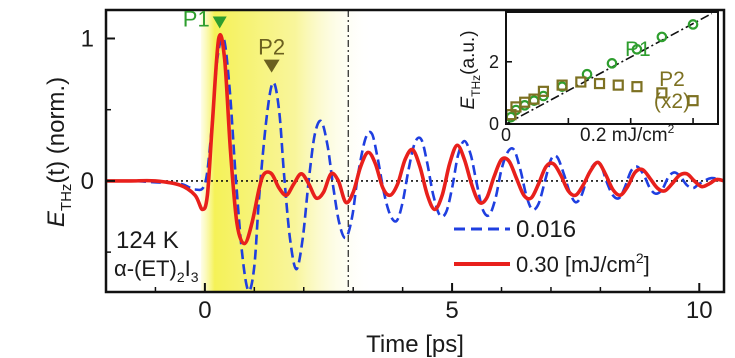  I want to click on inset-x-axis-label: 0.2 mJ/cm2, so click(627, 134).